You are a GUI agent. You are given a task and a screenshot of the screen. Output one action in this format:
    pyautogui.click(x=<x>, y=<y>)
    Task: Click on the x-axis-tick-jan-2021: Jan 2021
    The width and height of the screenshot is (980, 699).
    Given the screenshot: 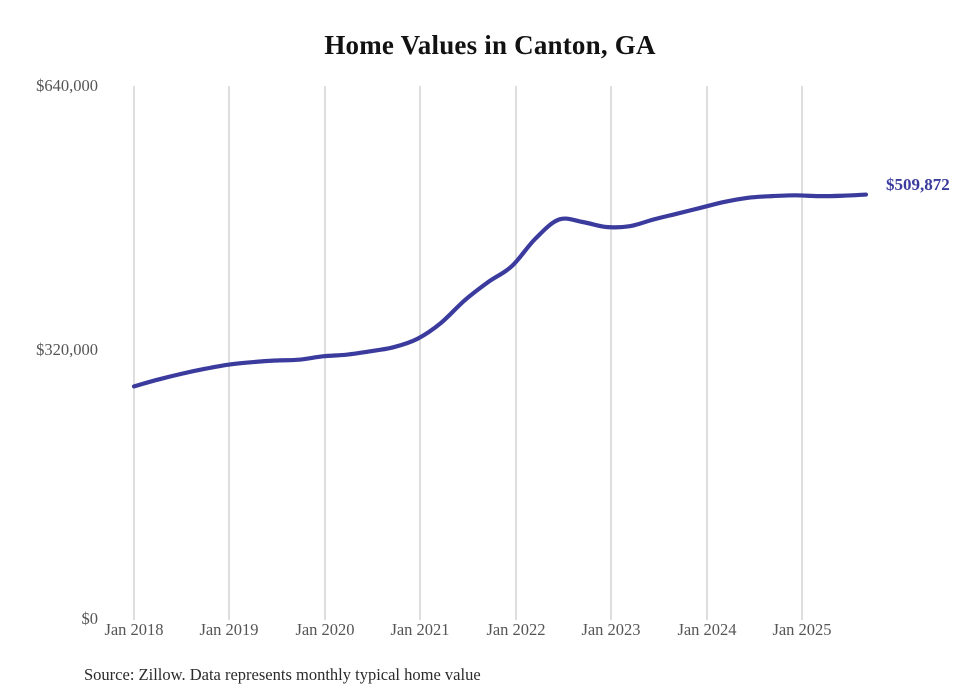 What is the action you would take?
    pyautogui.click(x=420, y=629)
    